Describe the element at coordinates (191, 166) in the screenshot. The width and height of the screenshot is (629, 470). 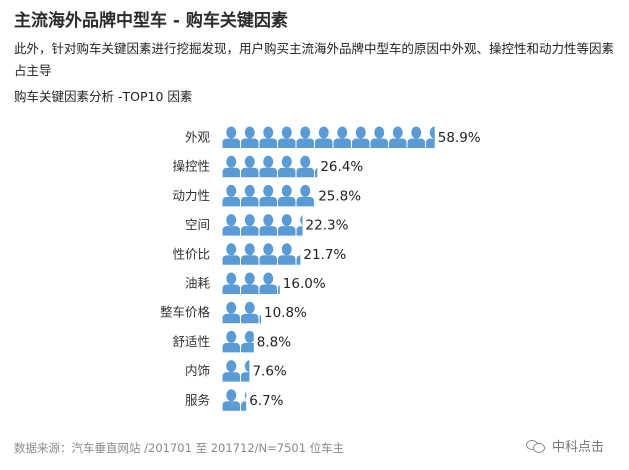
I see `category-label: 操控性` at that location.